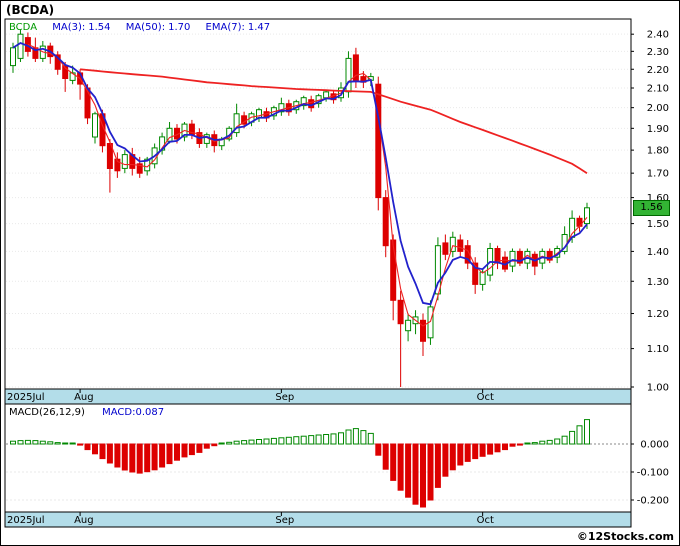  Describe the element at coordinates (658, 349) in the screenshot. I see `svg-text: 1.10` at that location.